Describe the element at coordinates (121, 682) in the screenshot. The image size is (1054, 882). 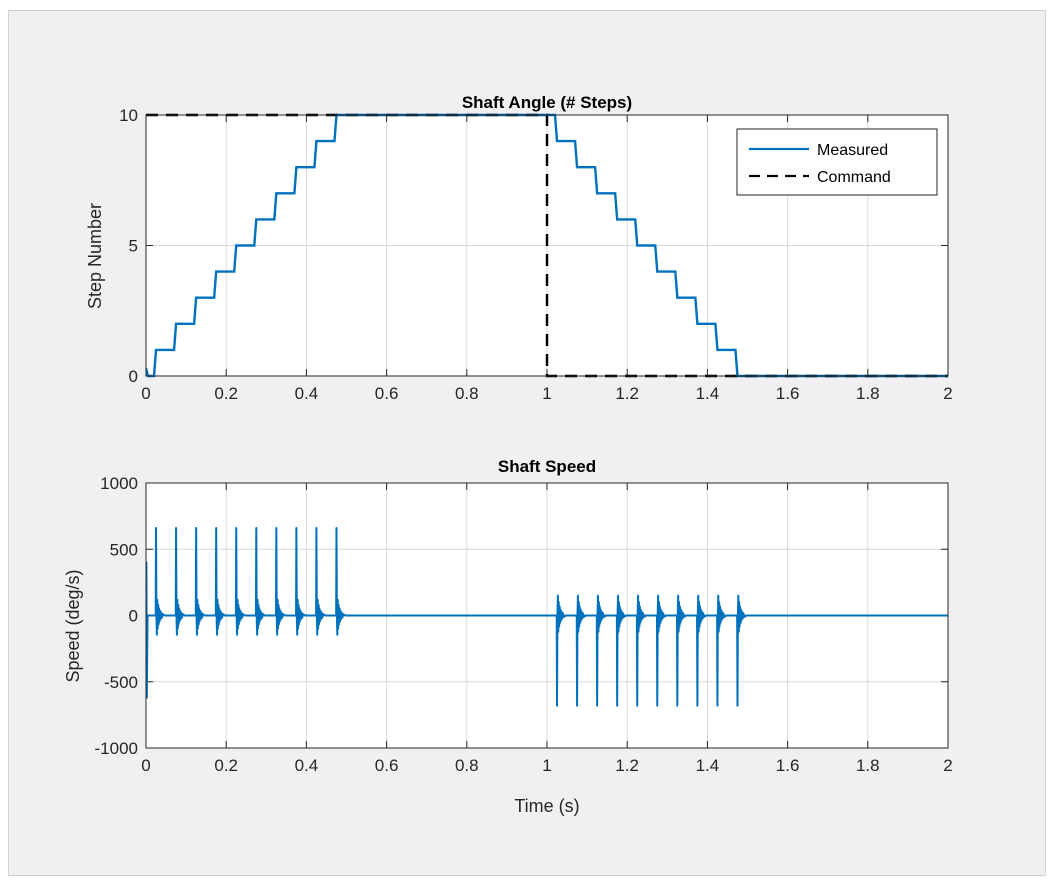
I see `speed-ytick-label: -500` at that location.